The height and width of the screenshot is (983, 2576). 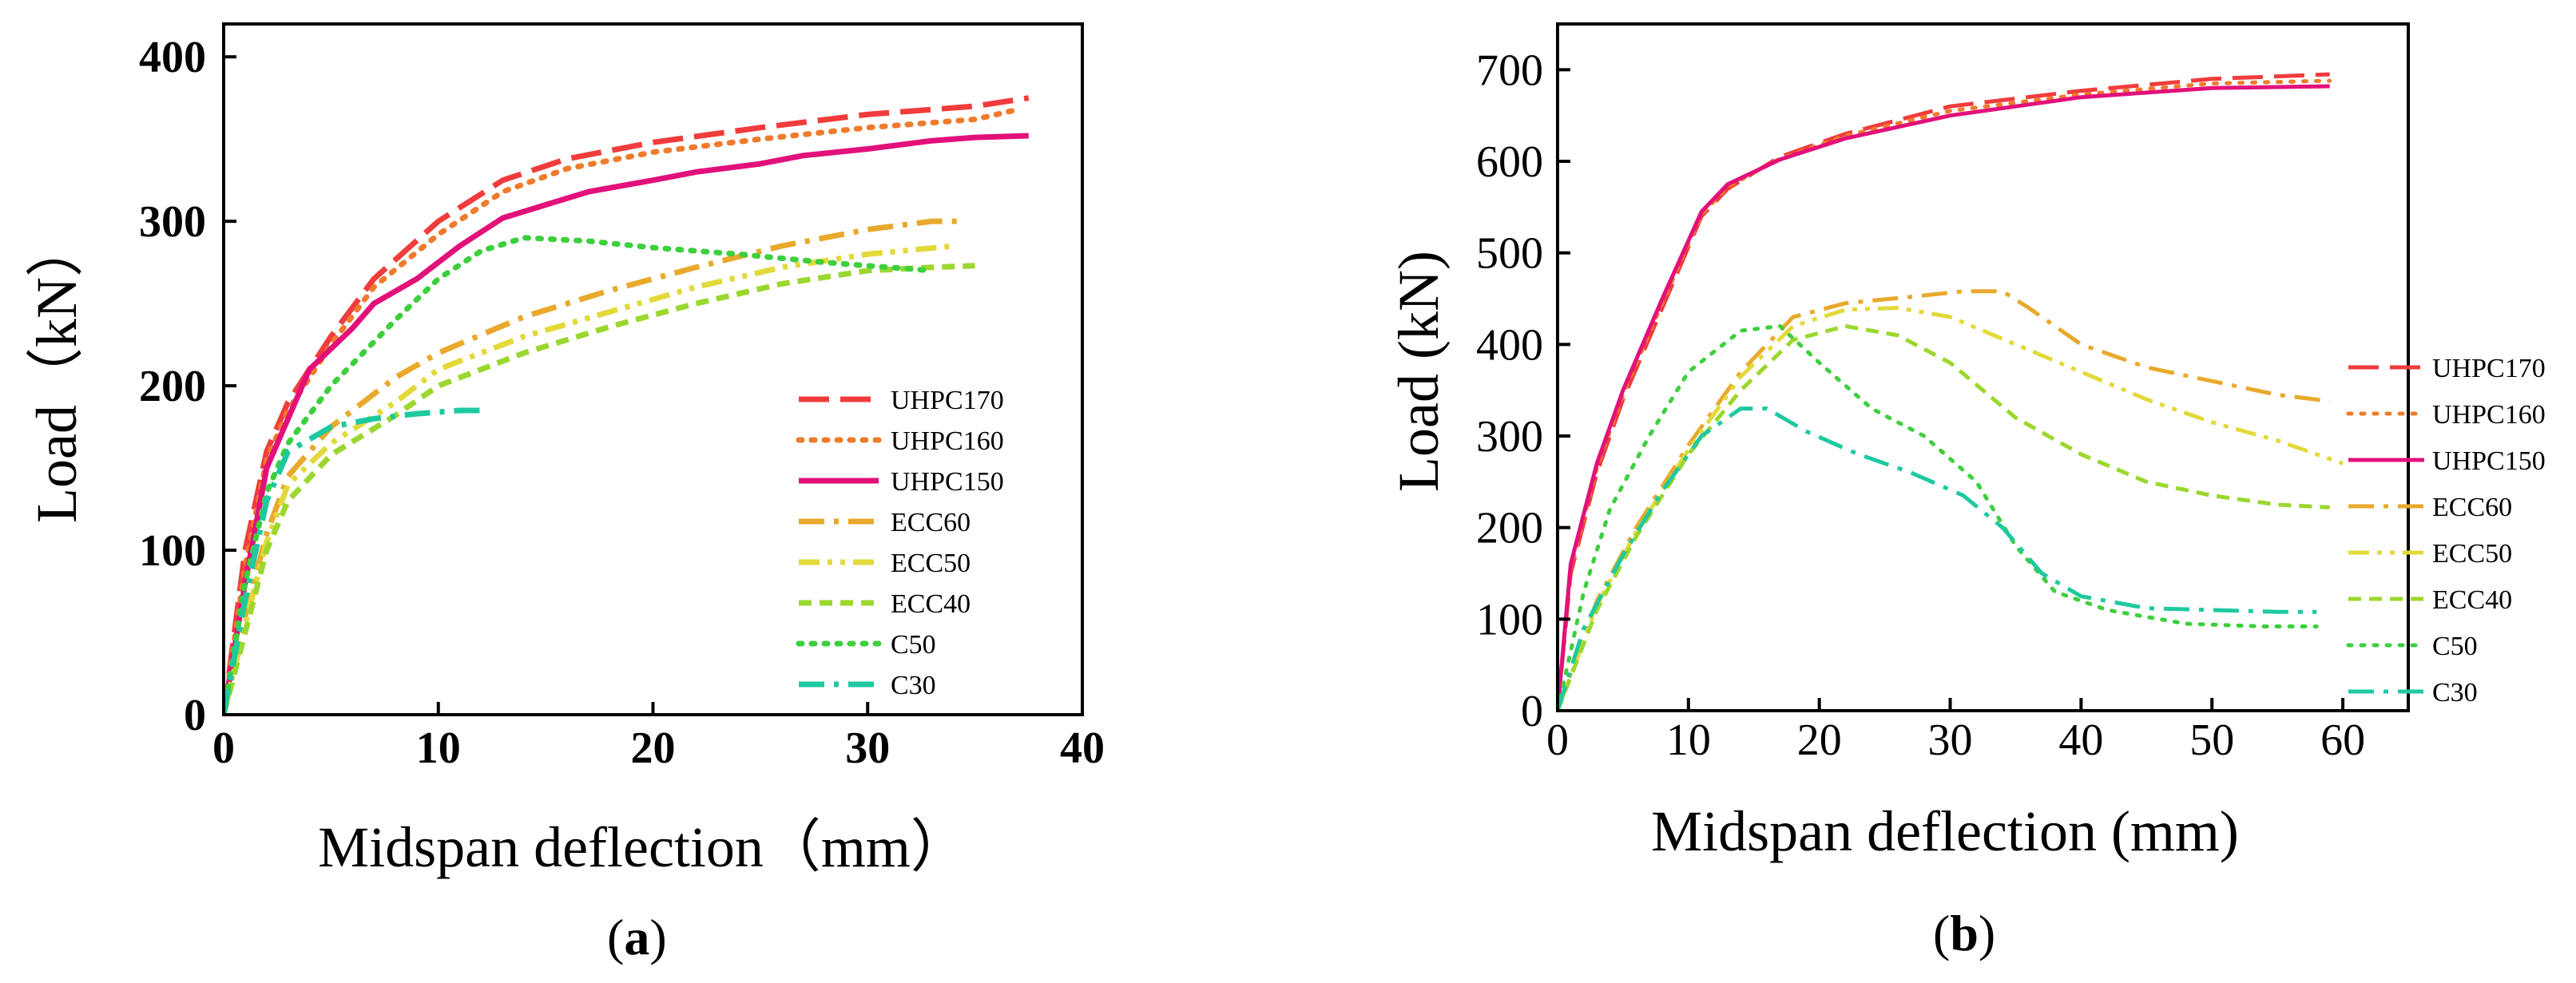 I want to click on y-axis-label: Load（kN）, so click(x=57, y=371).